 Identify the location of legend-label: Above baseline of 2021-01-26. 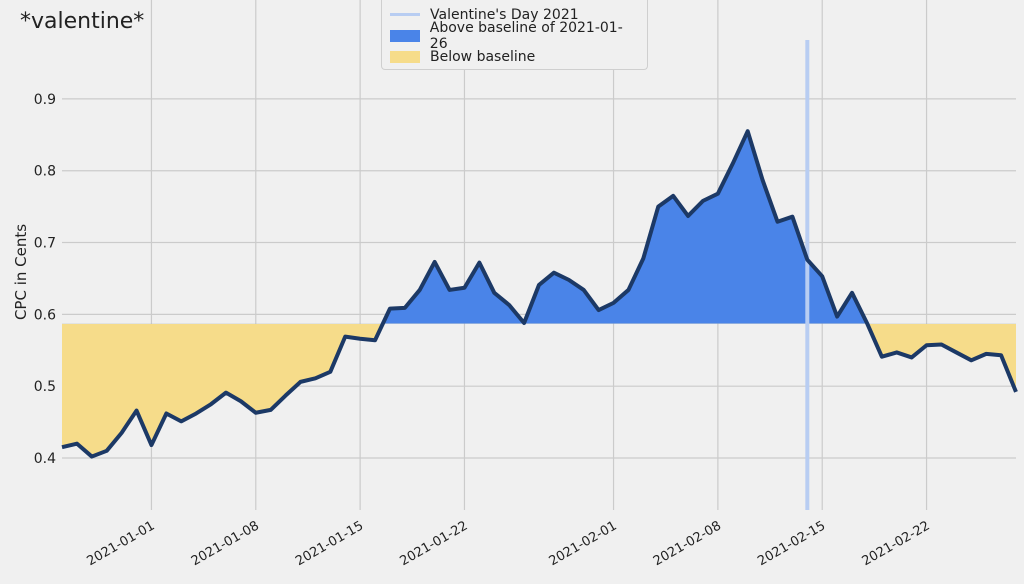
(526, 35).